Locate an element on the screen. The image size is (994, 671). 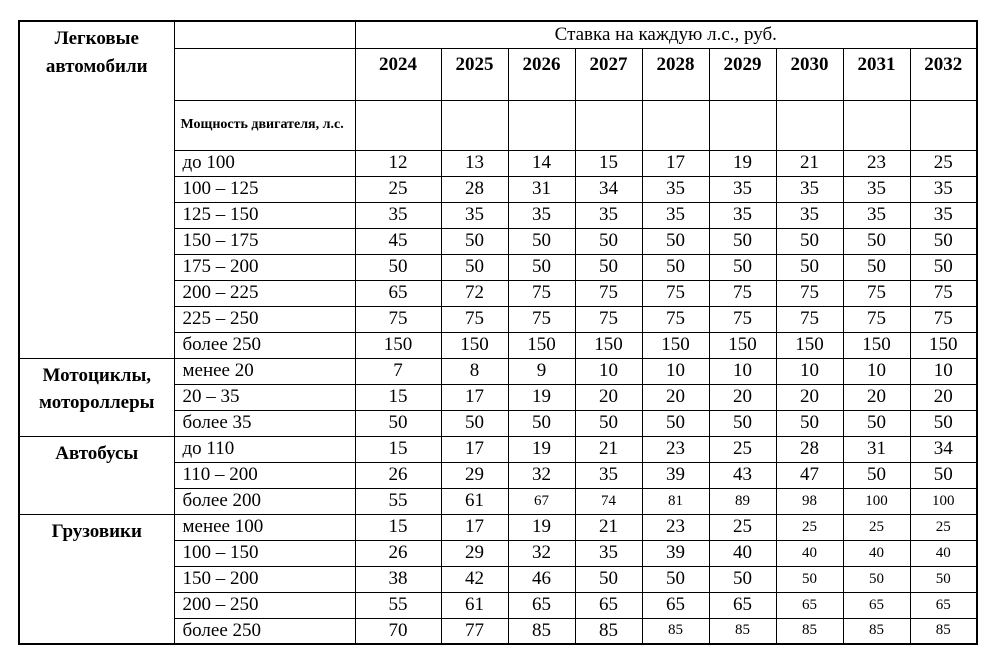
category-cell: Мотоциклы, мотороллеры is located at coordinates (96, 397).